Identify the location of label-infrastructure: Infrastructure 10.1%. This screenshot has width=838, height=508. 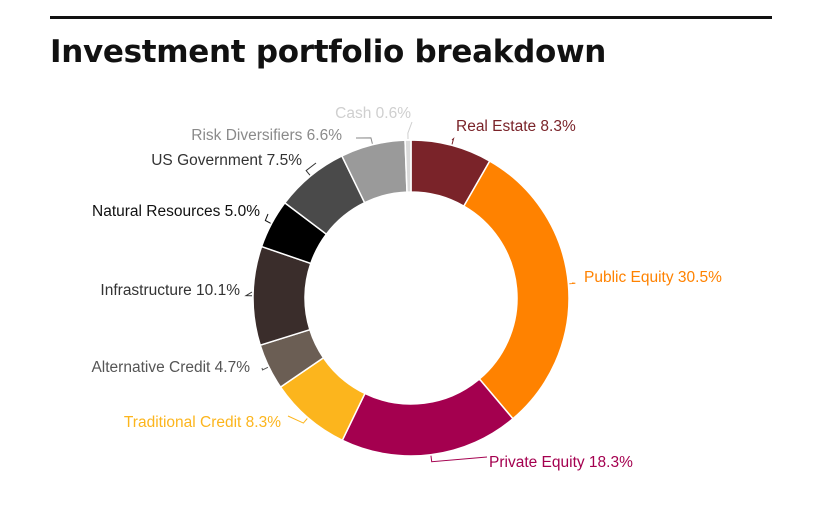
(170, 290).